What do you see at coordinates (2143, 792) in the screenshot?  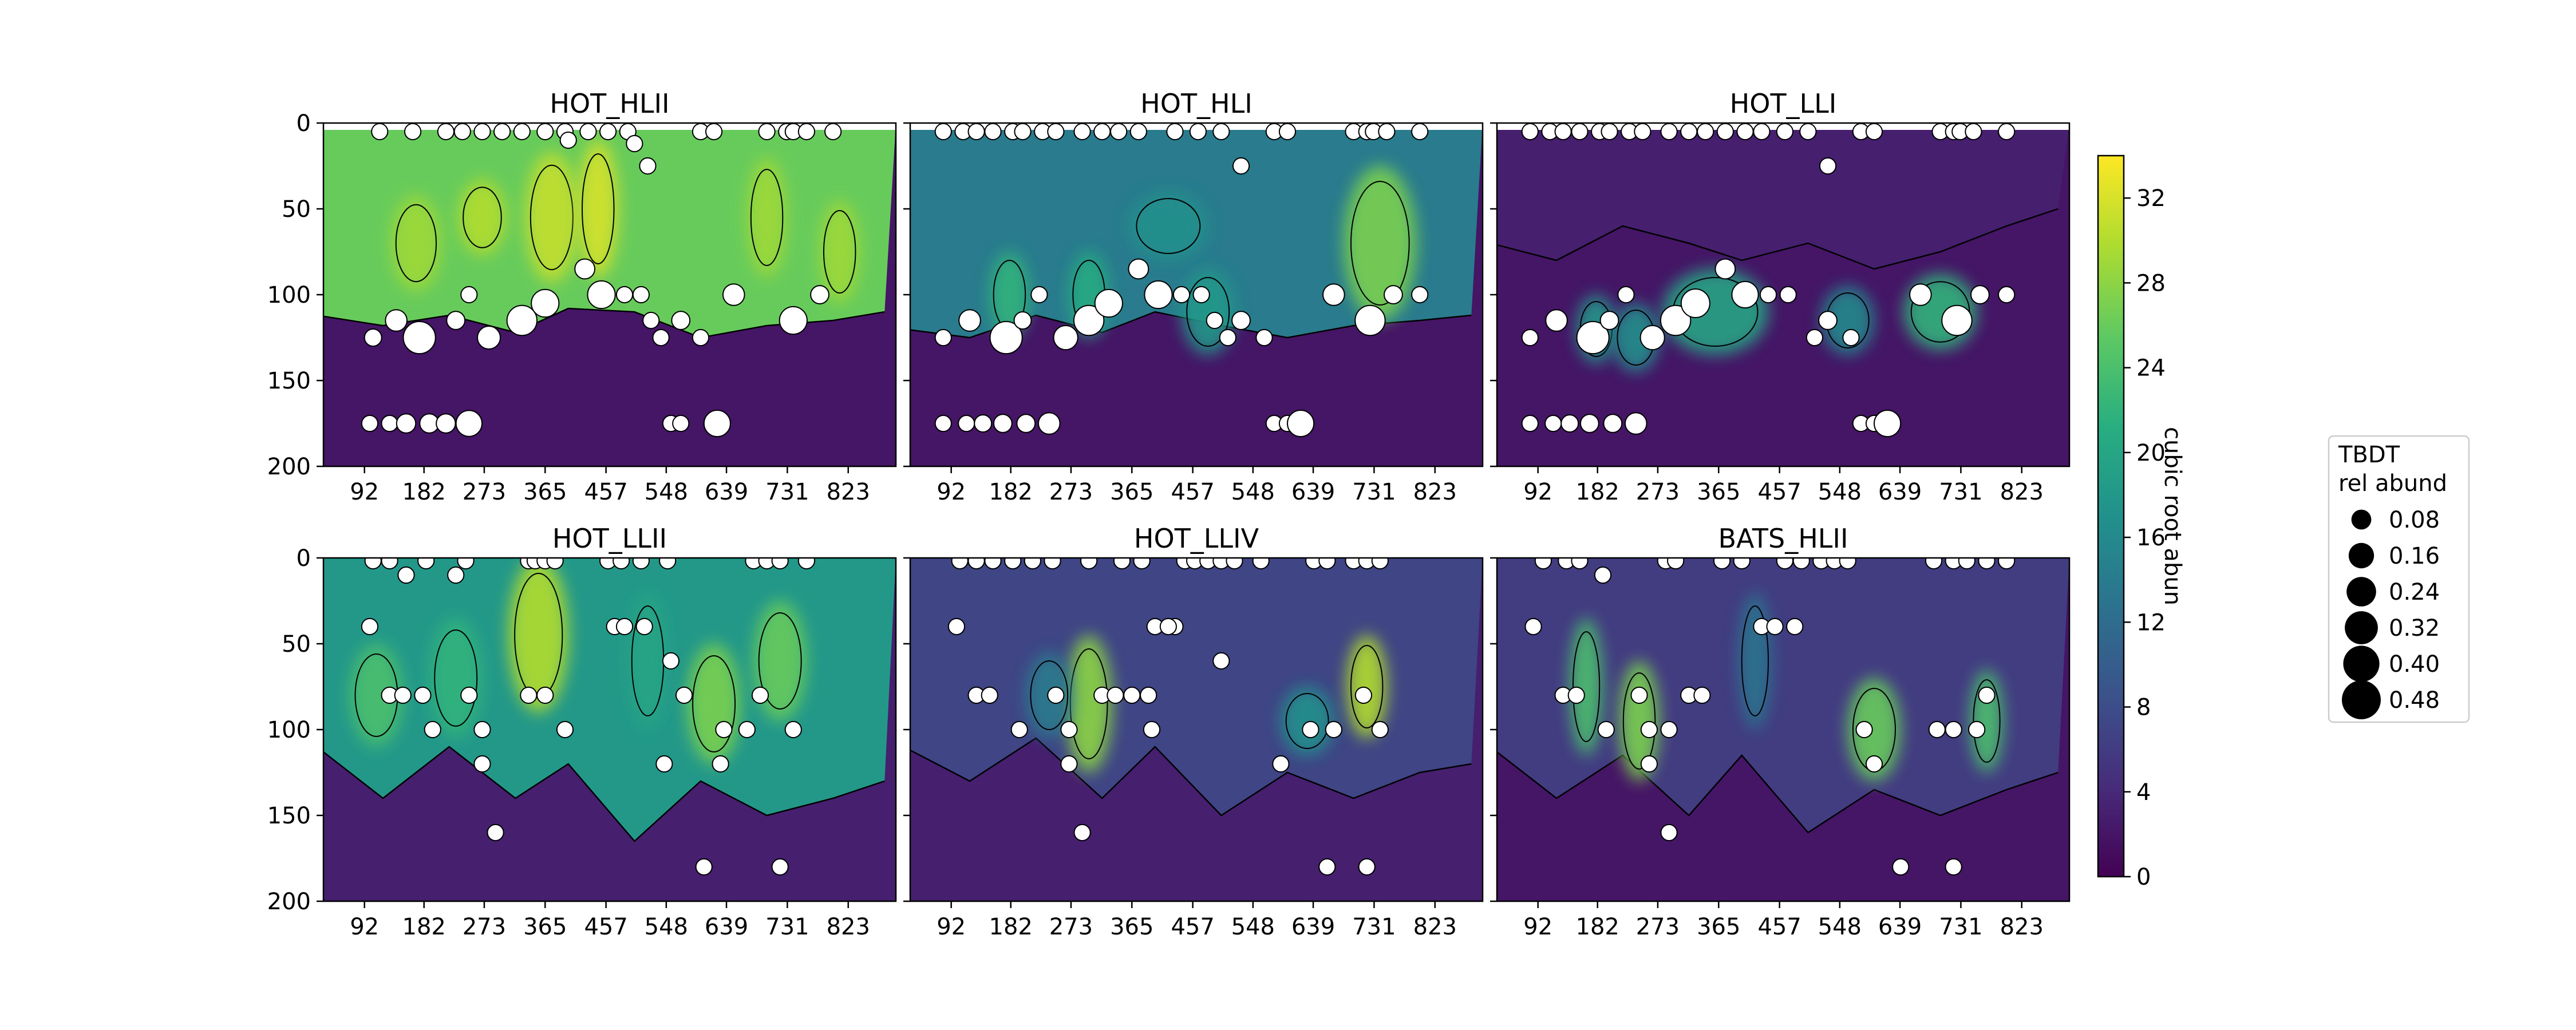 I see `colorbar-tick-label: 4` at bounding box center [2143, 792].